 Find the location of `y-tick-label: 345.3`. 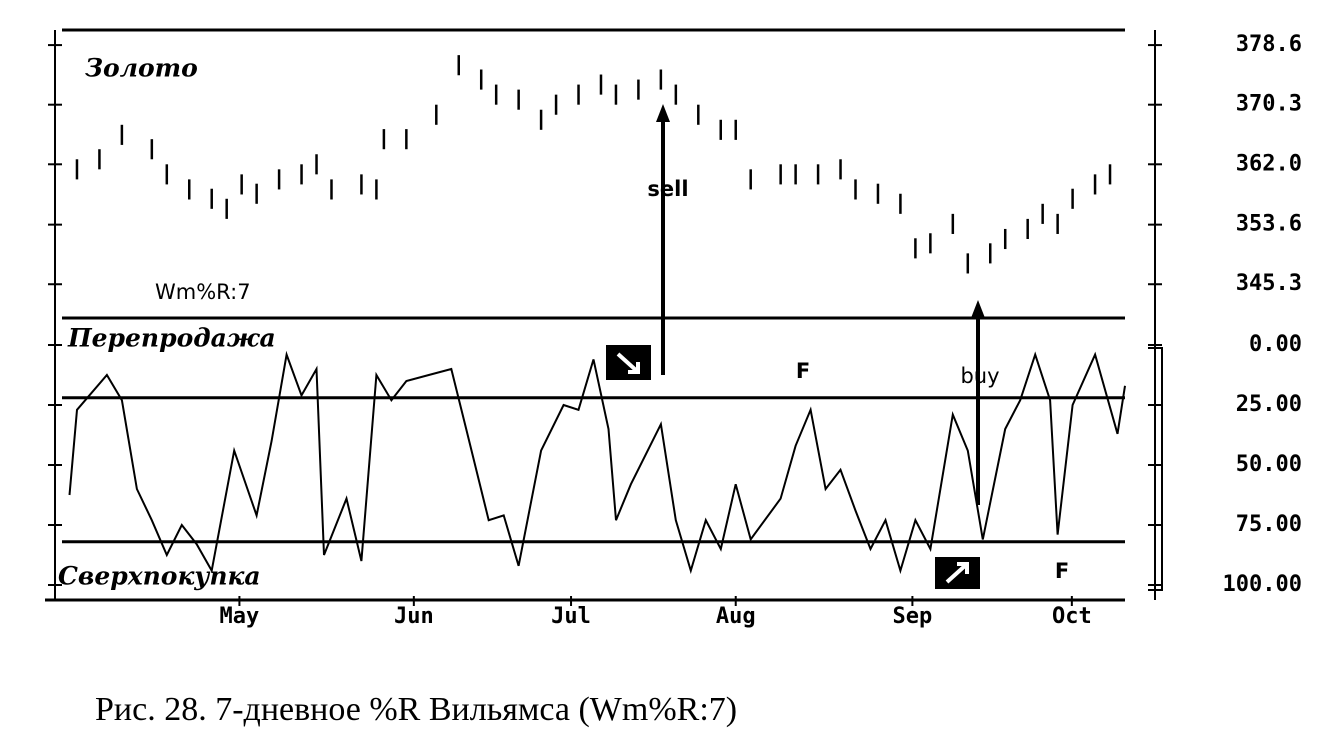

y-tick-label: 345.3 is located at coordinates (1269, 283).